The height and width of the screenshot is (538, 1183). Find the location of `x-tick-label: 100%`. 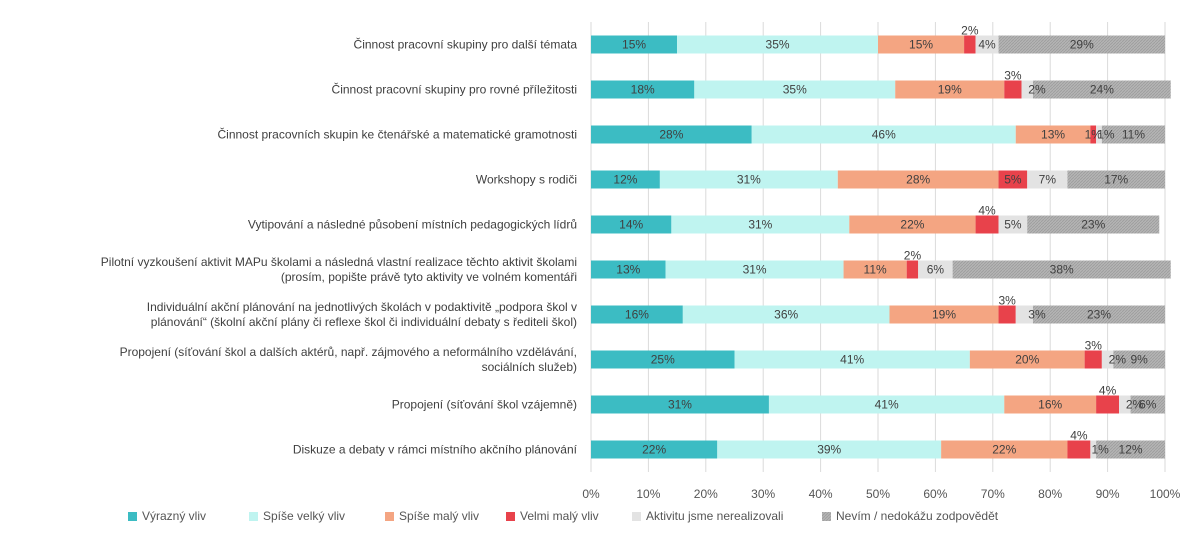

x-tick-label: 100% is located at coordinates (1165, 494).